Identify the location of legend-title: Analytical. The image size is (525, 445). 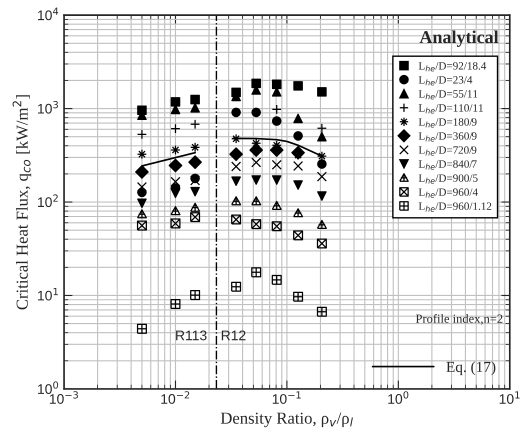
(459, 38).